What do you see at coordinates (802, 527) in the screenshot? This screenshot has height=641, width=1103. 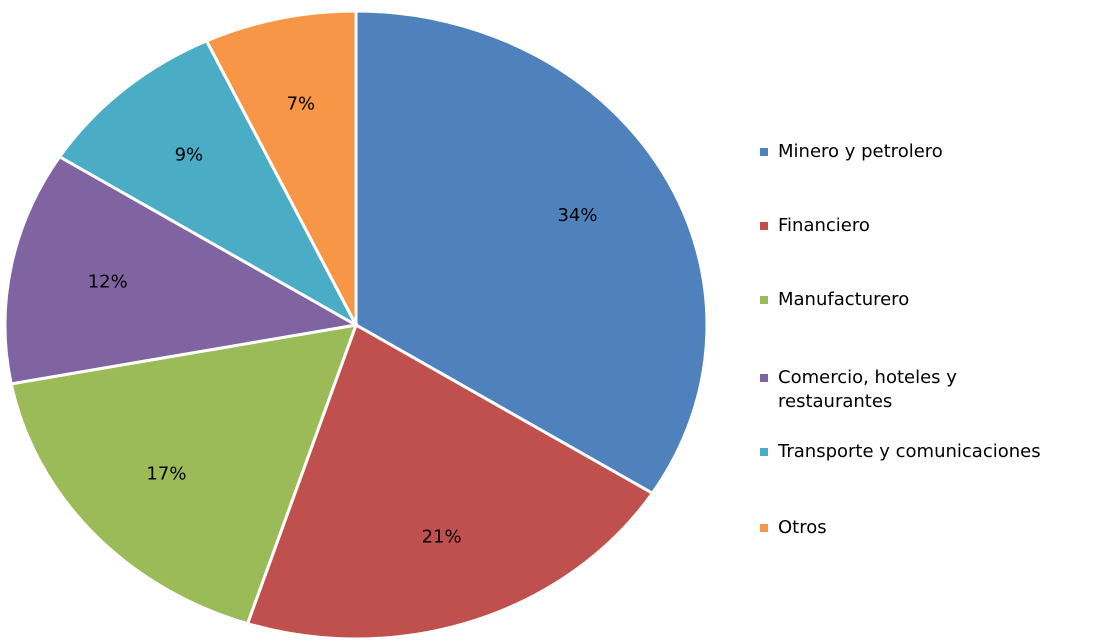 I see `legend-label: Otros` at bounding box center [802, 527].